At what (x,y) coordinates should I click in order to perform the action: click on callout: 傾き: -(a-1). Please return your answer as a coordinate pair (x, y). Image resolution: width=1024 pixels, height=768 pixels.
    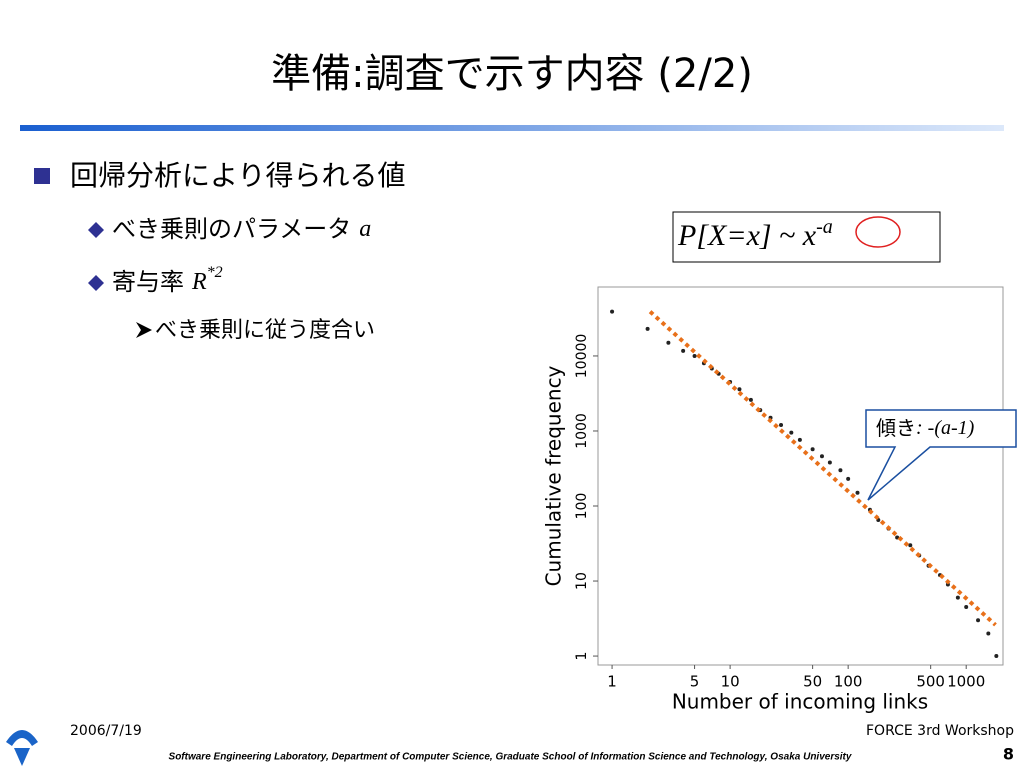
    Looking at the image, I should click on (925, 428).